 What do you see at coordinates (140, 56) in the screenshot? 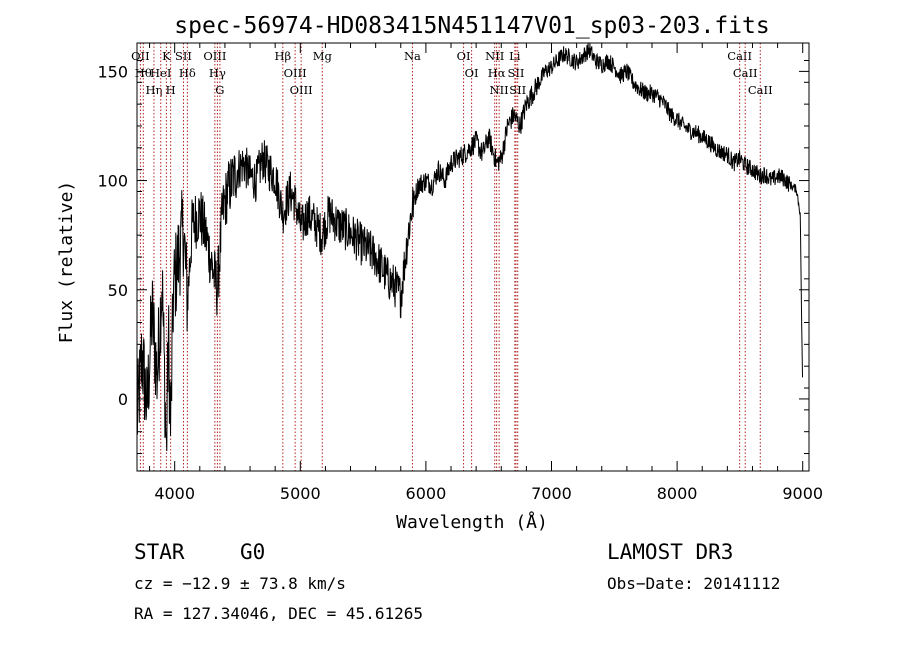
I see `spectral-line-label: OII` at bounding box center [140, 56].